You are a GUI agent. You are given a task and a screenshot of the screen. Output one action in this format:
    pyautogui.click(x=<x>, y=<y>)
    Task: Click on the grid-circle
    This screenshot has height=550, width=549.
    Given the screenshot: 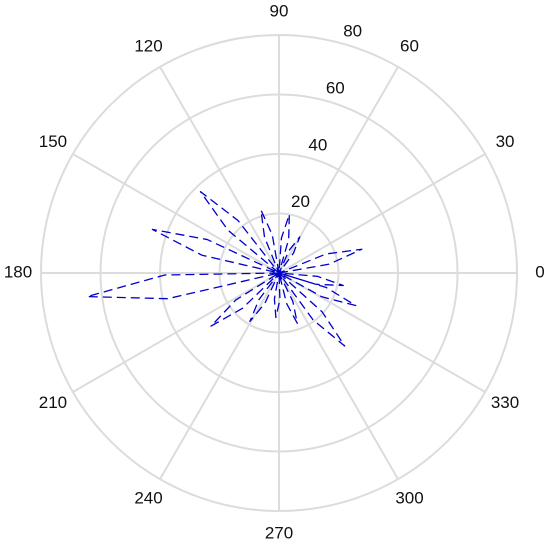 What is the action you would take?
    pyautogui.click(x=279, y=273)
    